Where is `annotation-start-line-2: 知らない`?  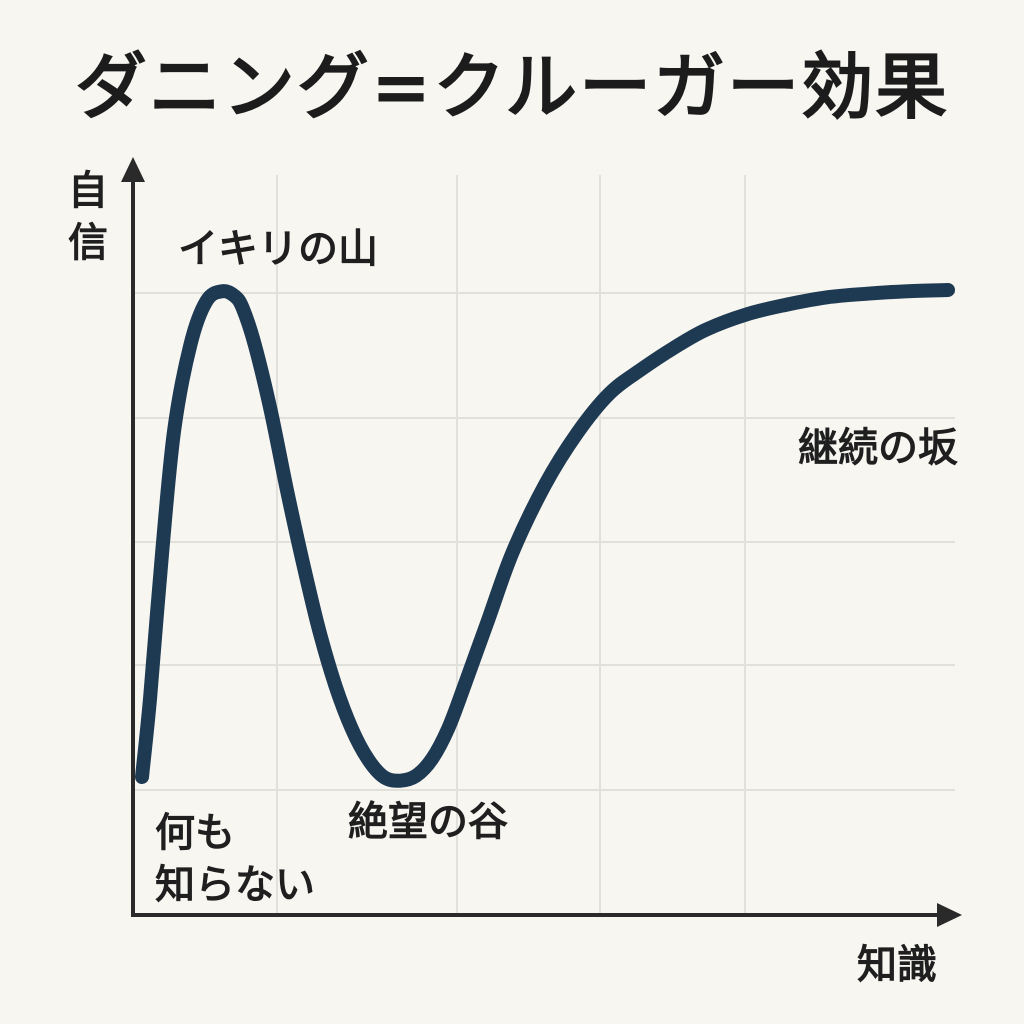
annotation-start-line-2: 知らない is located at coordinates (235, 885).